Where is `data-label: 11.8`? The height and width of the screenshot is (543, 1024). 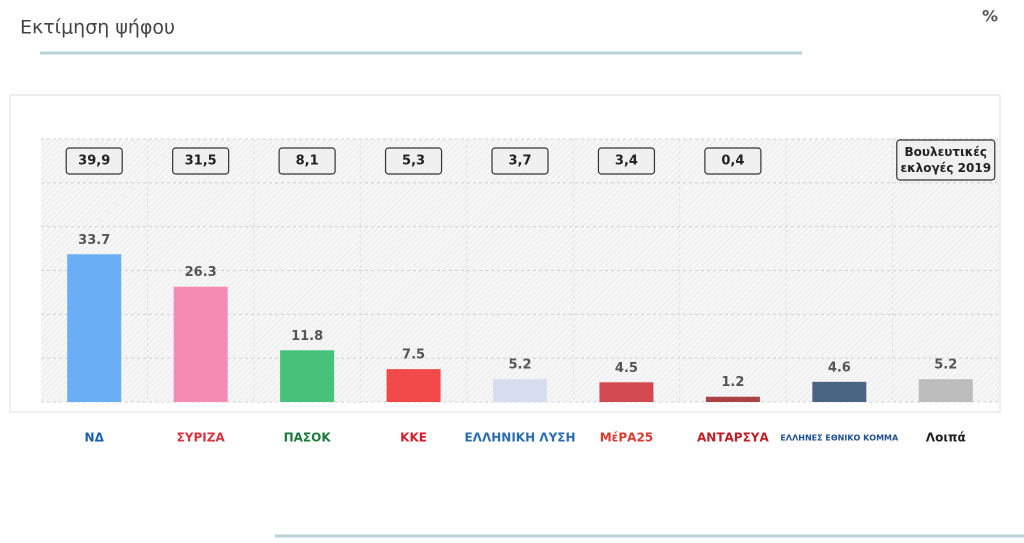
data-label: 11.8 is located at coordinates (307, 336).